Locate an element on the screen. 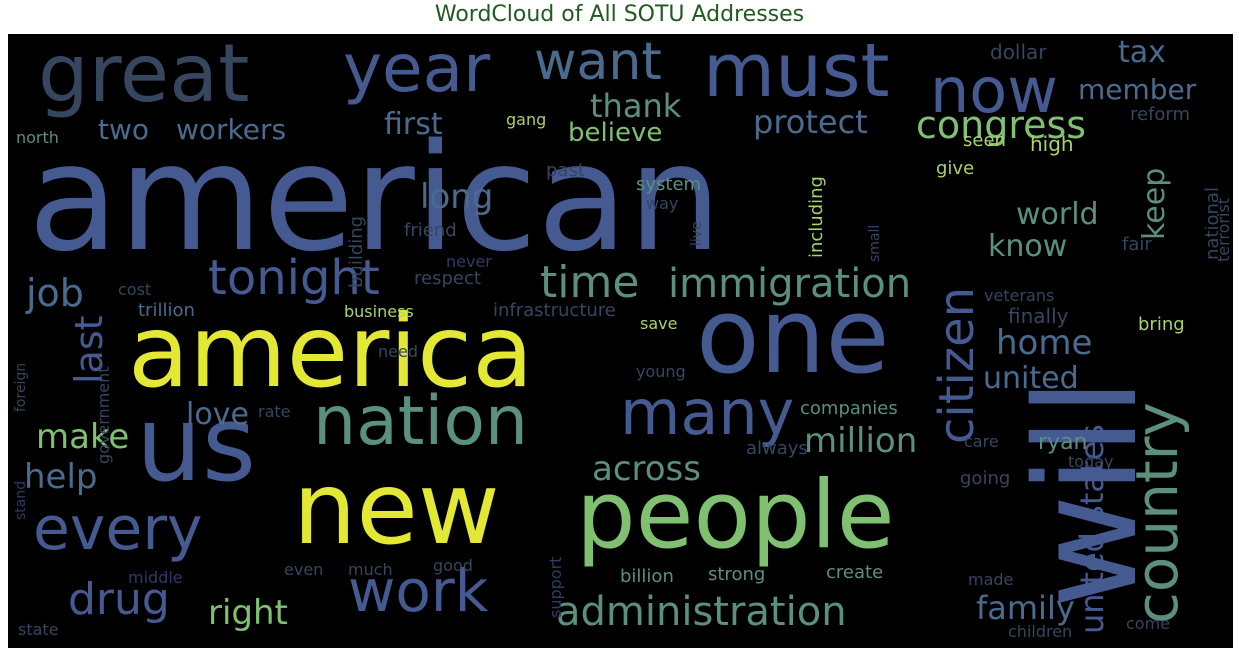  word: reform is located at coordinates (1160, 114).